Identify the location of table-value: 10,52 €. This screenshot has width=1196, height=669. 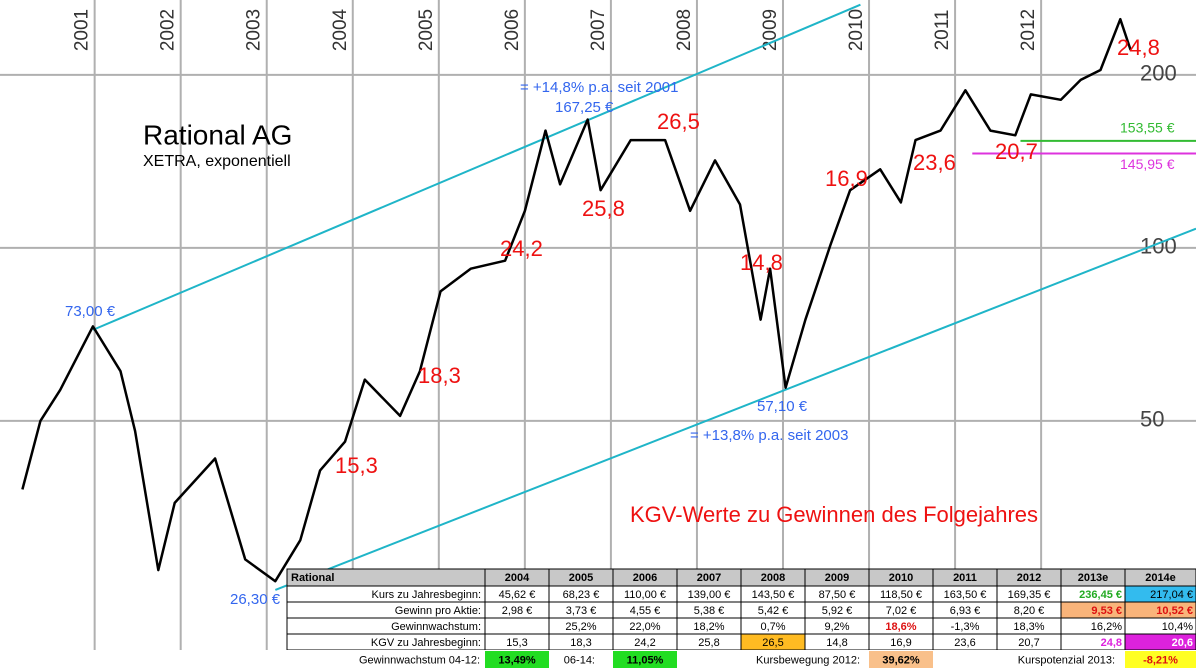
(1174, 611).